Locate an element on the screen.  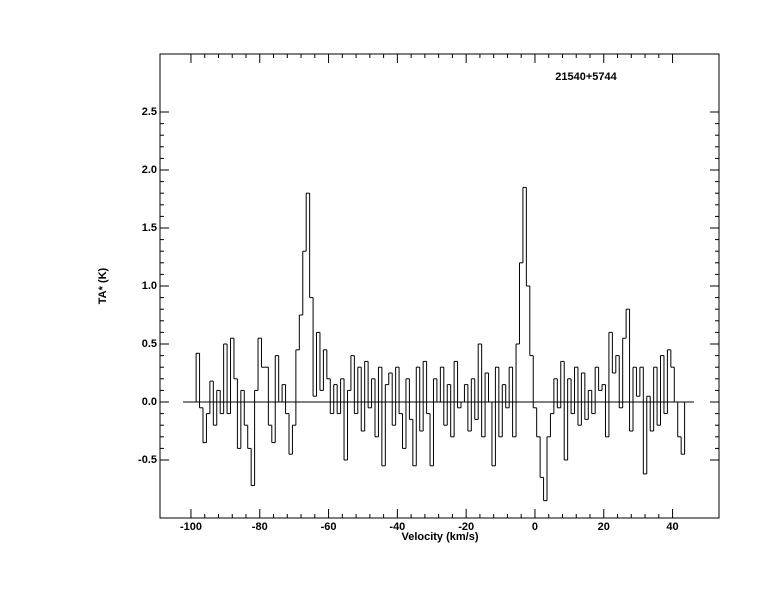
x-axis-label: Velocity (km/s) is located at coordinates (439, 537).